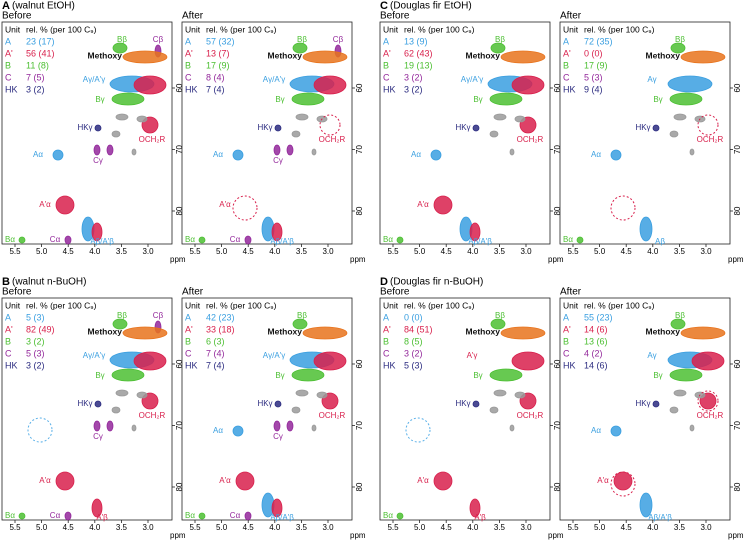 The width and height of the screenshot is (756, 547). What do you see at coordinates (431, 6) in the screenshot?
I see `panel-heading: (Douglas fir EtOH)` at bounding box center [431, 6].